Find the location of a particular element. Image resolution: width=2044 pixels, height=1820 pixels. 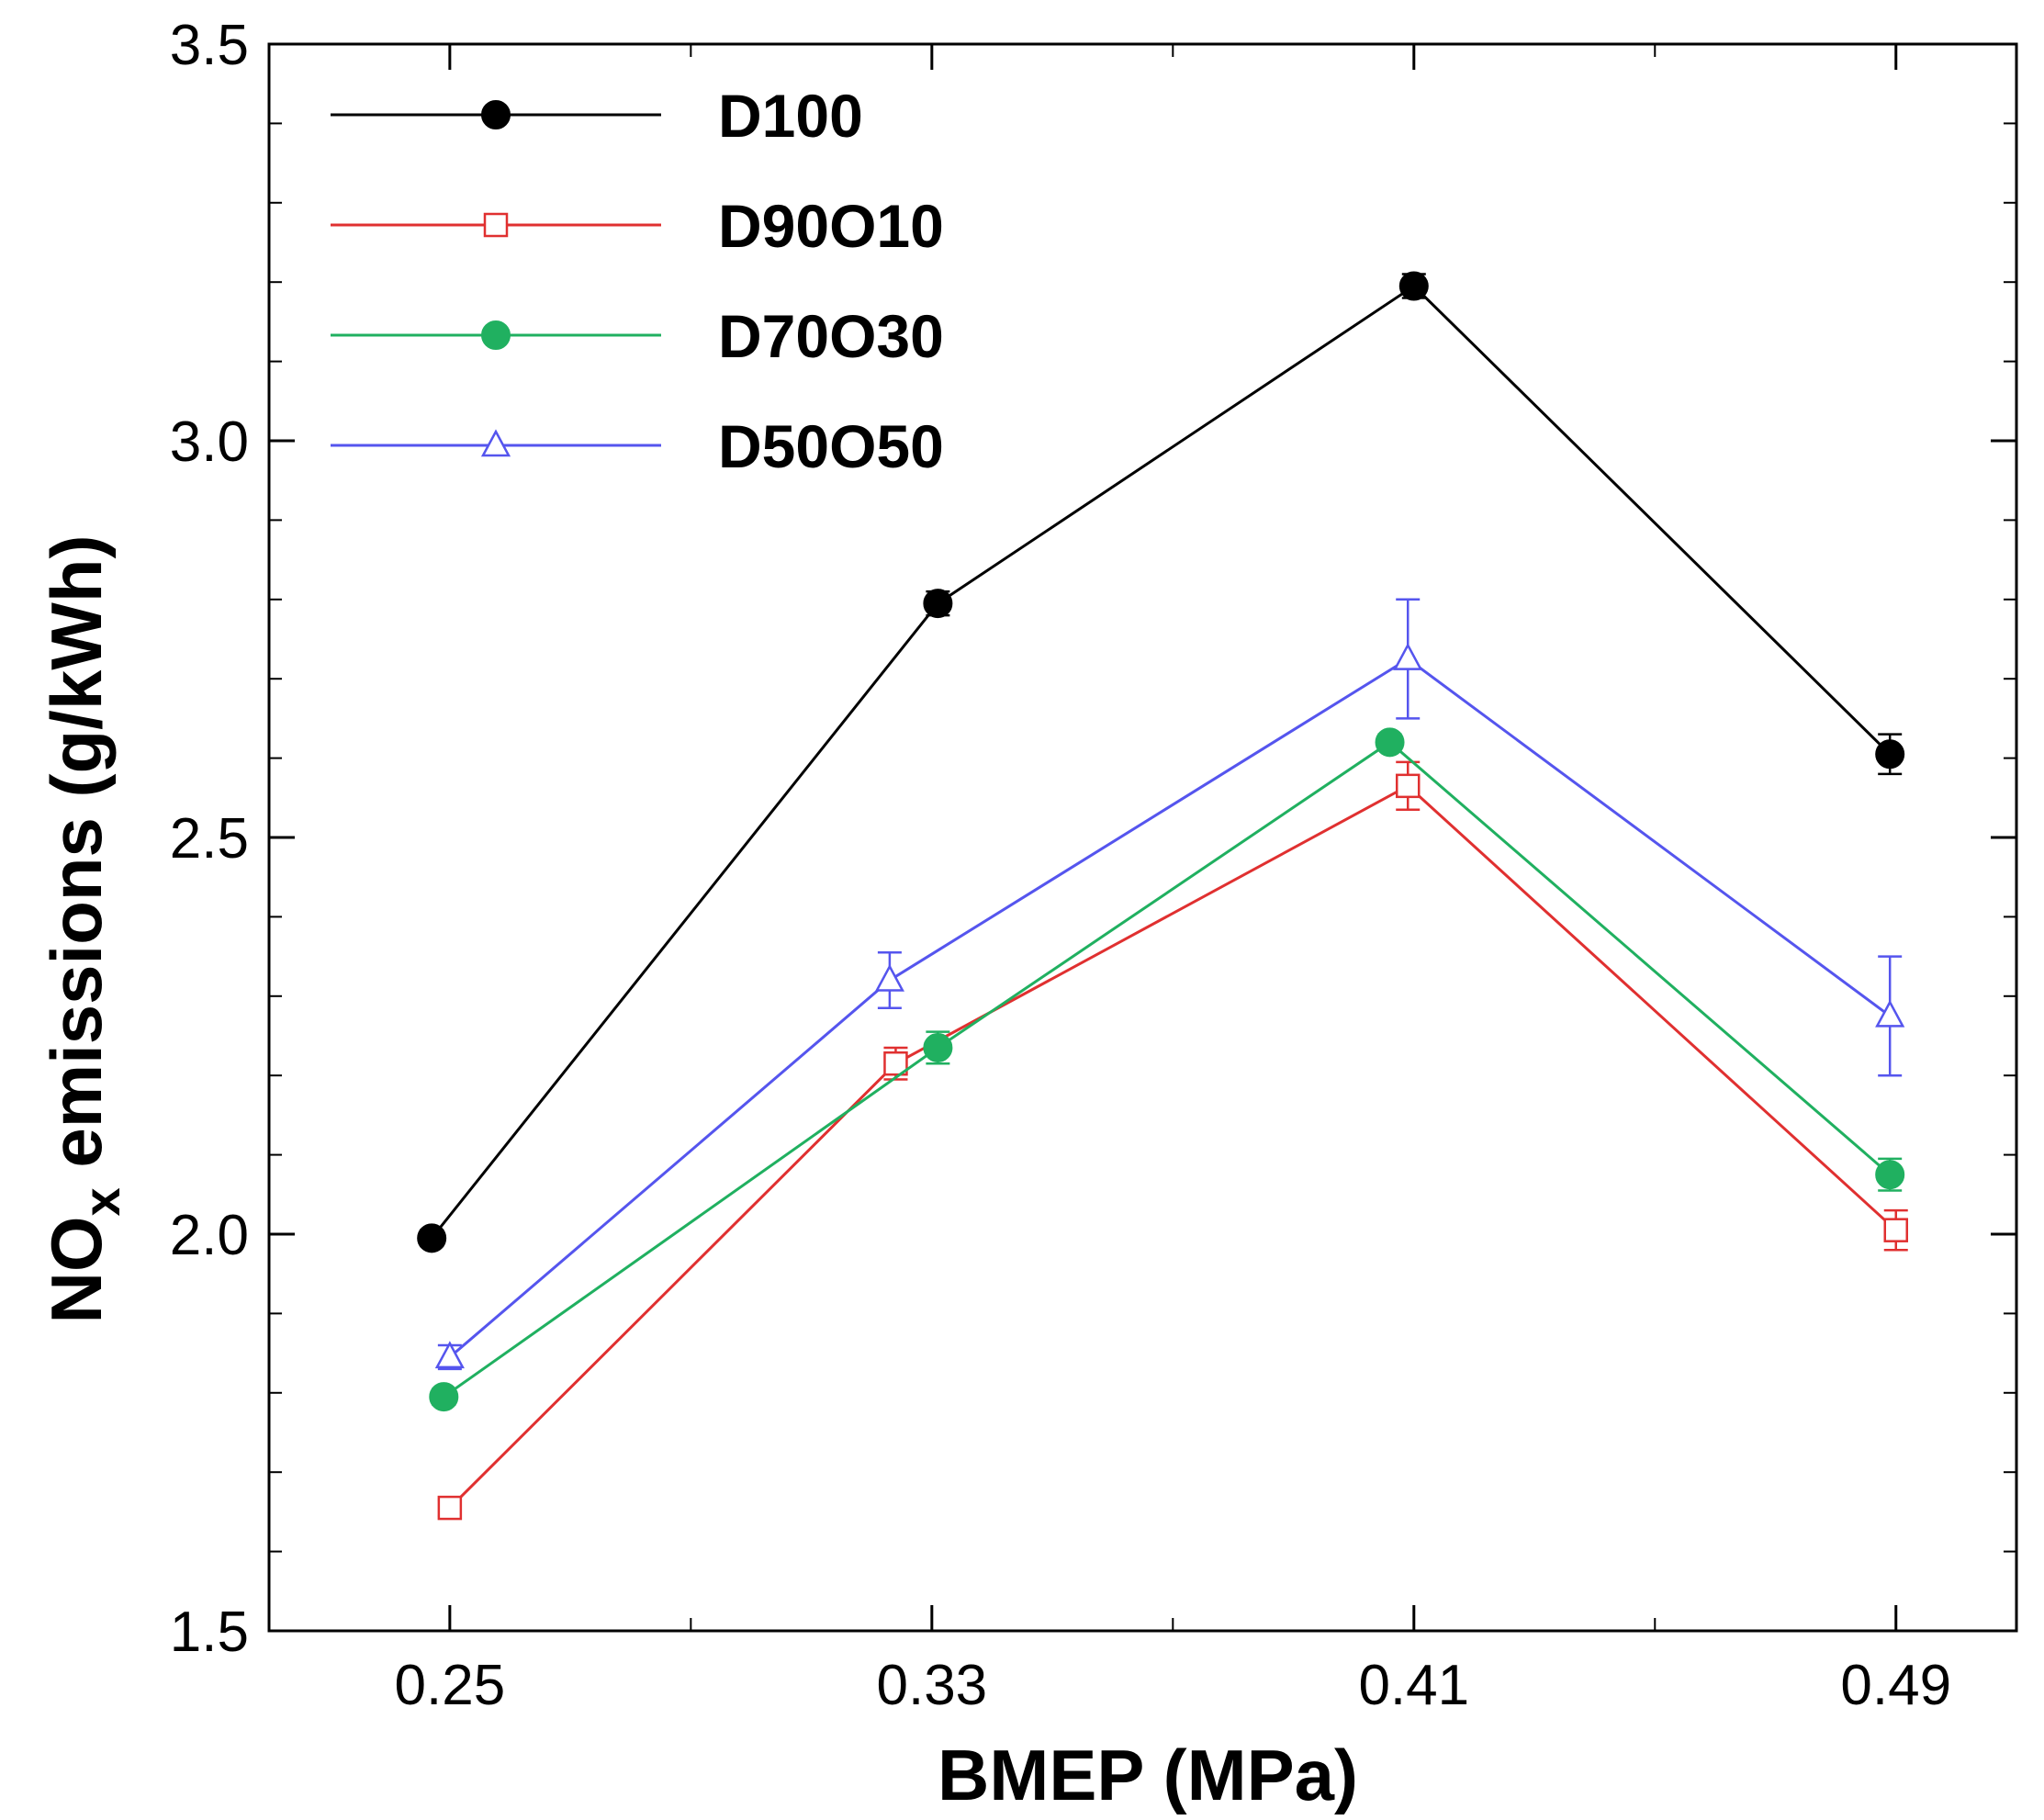

legend-item-d70o30: D70O30 is located at coordinates (637, 336).